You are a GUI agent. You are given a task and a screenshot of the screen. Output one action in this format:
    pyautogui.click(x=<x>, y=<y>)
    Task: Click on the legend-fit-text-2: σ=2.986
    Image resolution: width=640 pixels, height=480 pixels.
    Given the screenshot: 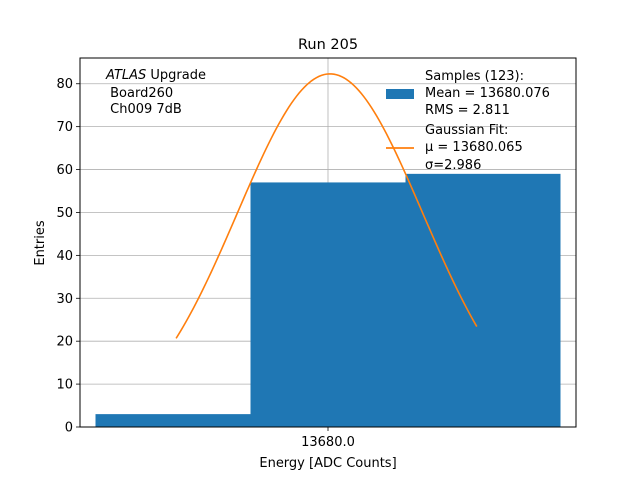 What is the action you would take?
    pyautogui.click(x=453, y=165)
    